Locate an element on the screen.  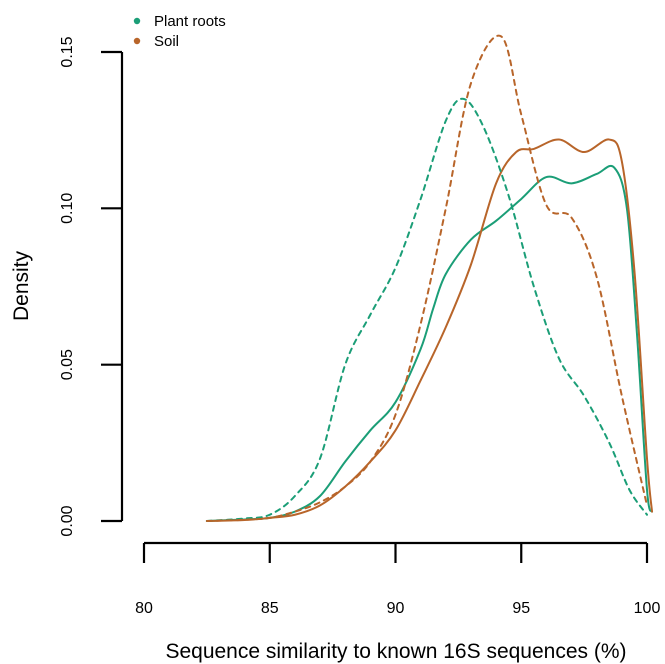
y-tick-label: 0.10 is located at coordinates (67, 208).